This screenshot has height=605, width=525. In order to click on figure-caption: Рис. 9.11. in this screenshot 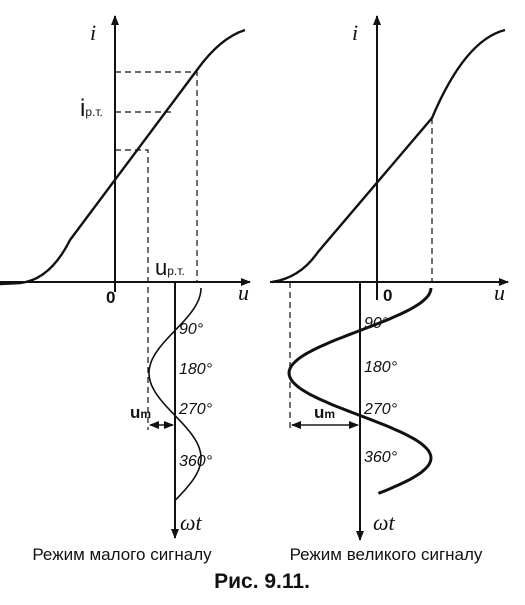, I will do `click(262, 581)`.